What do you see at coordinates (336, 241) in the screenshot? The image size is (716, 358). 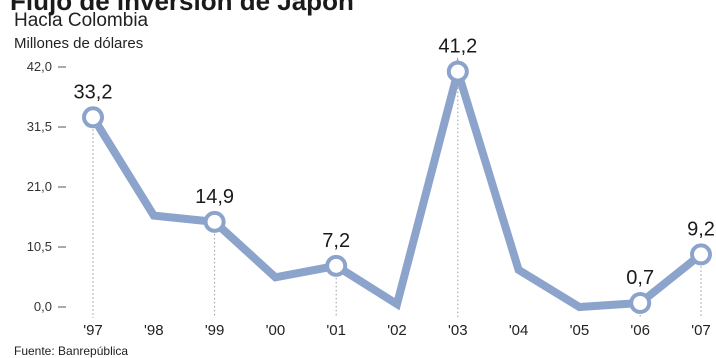 I see `data-label: 7,2` at bounding box center [336, 241].